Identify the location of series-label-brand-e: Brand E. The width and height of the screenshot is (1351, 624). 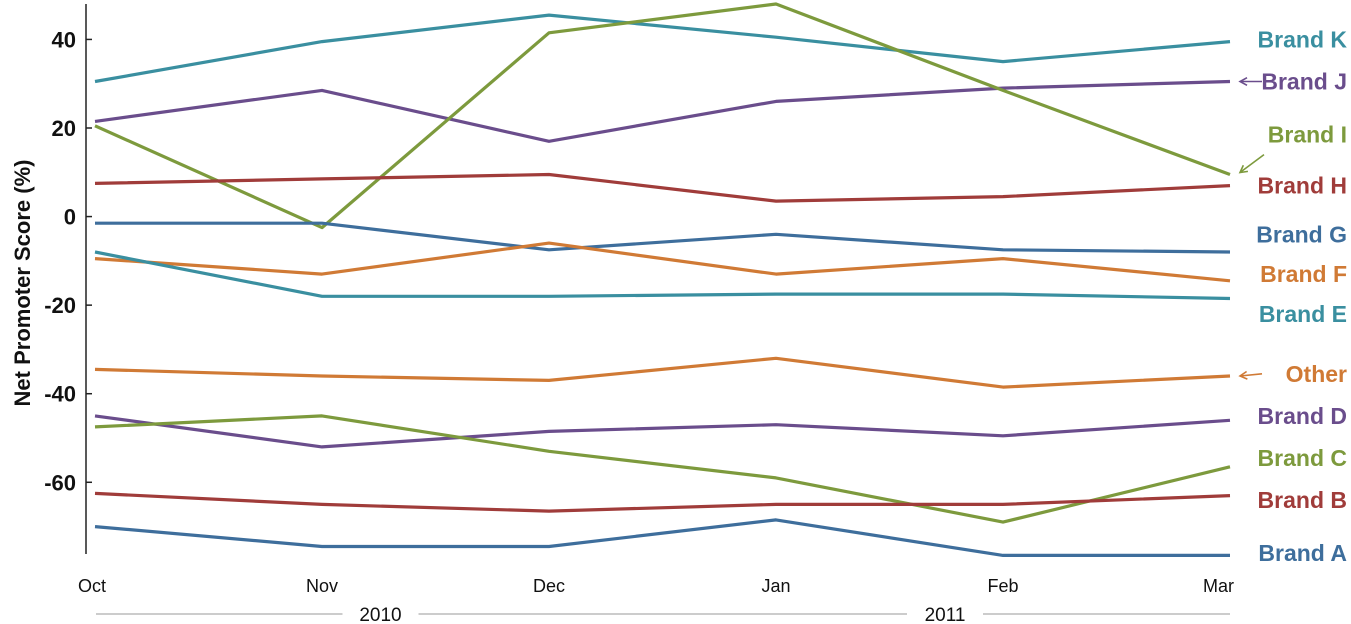
(1303, 314).